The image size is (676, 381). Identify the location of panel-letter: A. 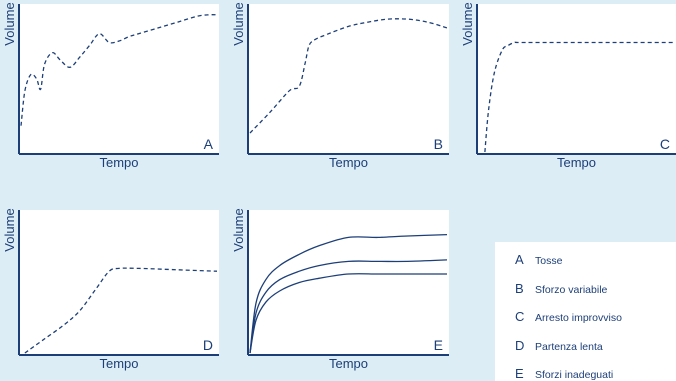
(209, 144).